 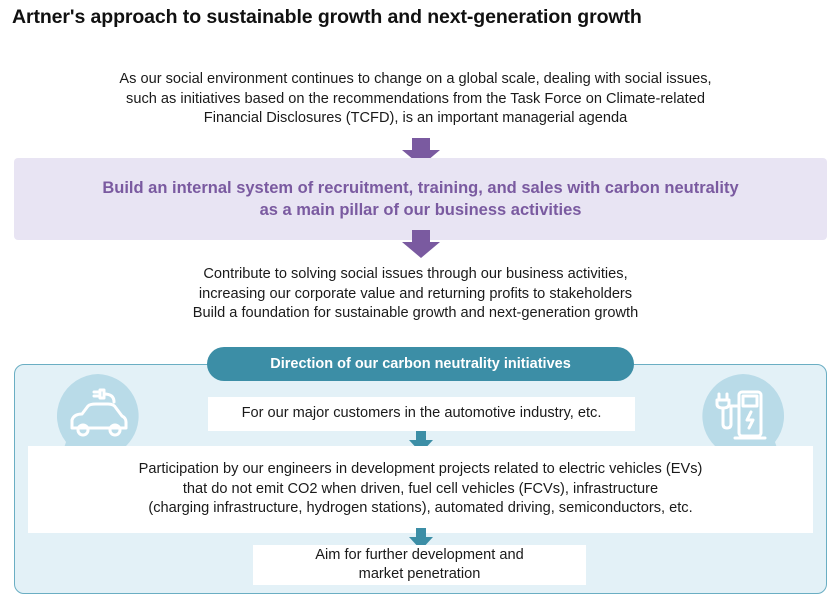 I want to click on aim-line: Aim for further development and, so click(x=419, y=554).